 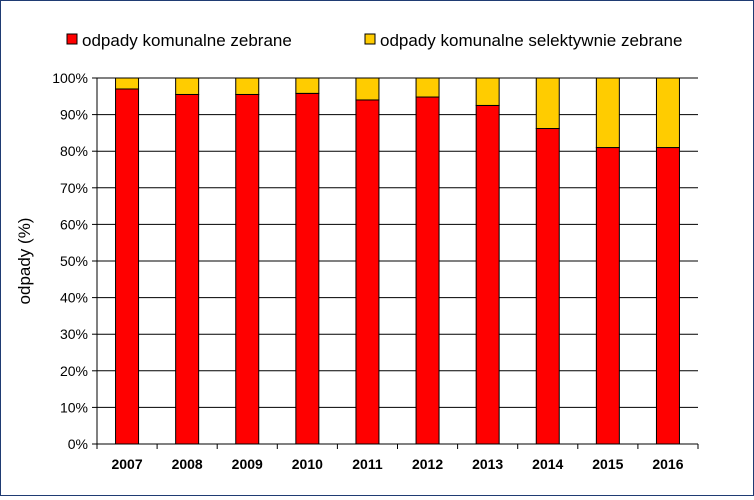 What do you see at coordinates (531, 40) in the screenshot?
I see `legend-label: odpady komunalne selektywnie zebrane` at bounding box center [531, 40].